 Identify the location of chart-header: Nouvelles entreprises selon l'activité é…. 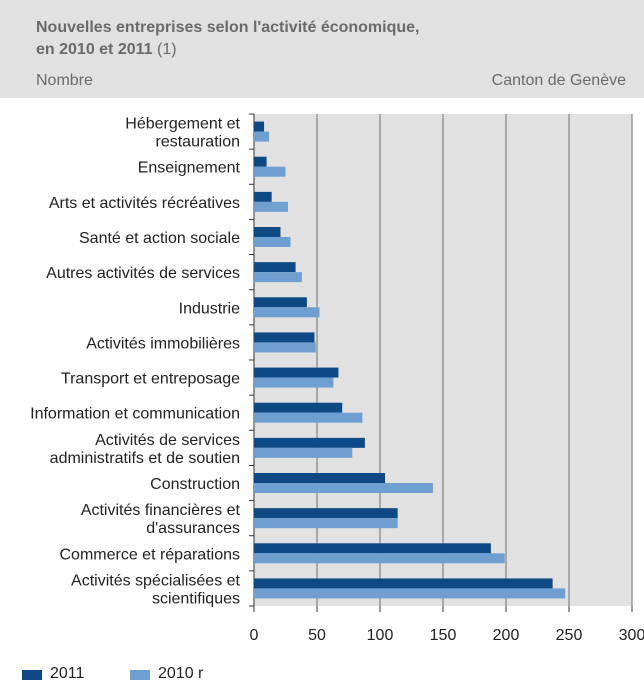
(322, 49).